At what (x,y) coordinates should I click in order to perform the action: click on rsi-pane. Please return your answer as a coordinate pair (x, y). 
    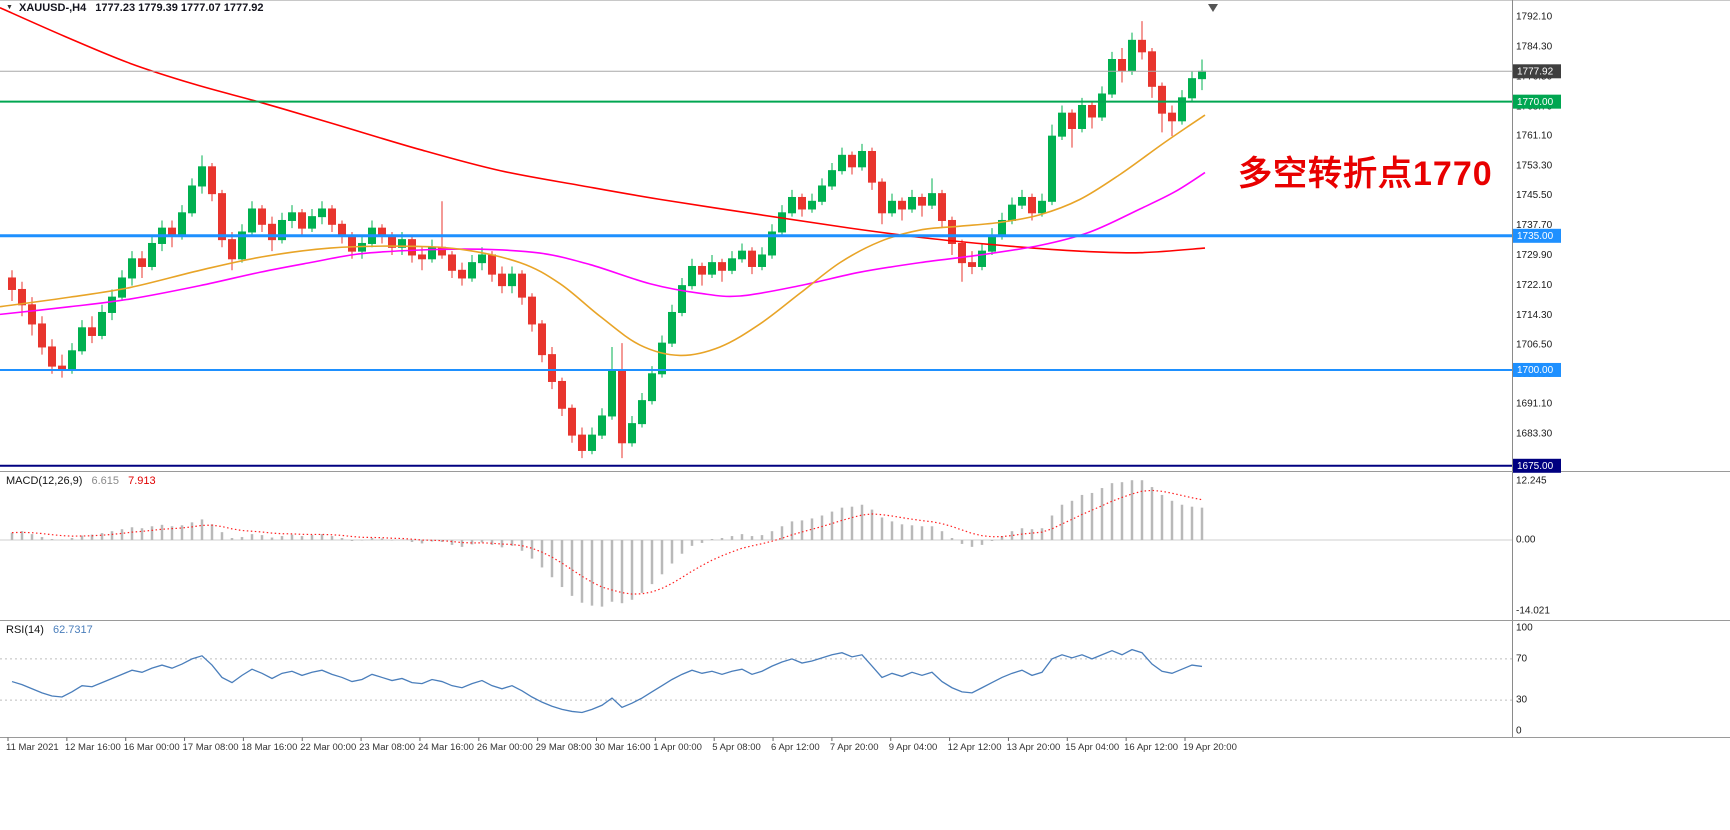
    Looking at the image, I should click on (756, 681).